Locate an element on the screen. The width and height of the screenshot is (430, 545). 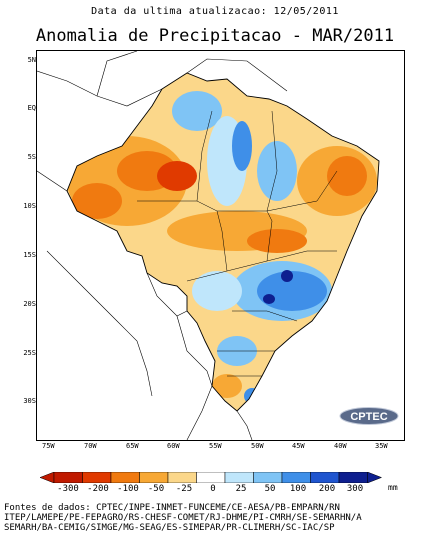
colorbar-label: -300 is located at coordinates (68, 489).